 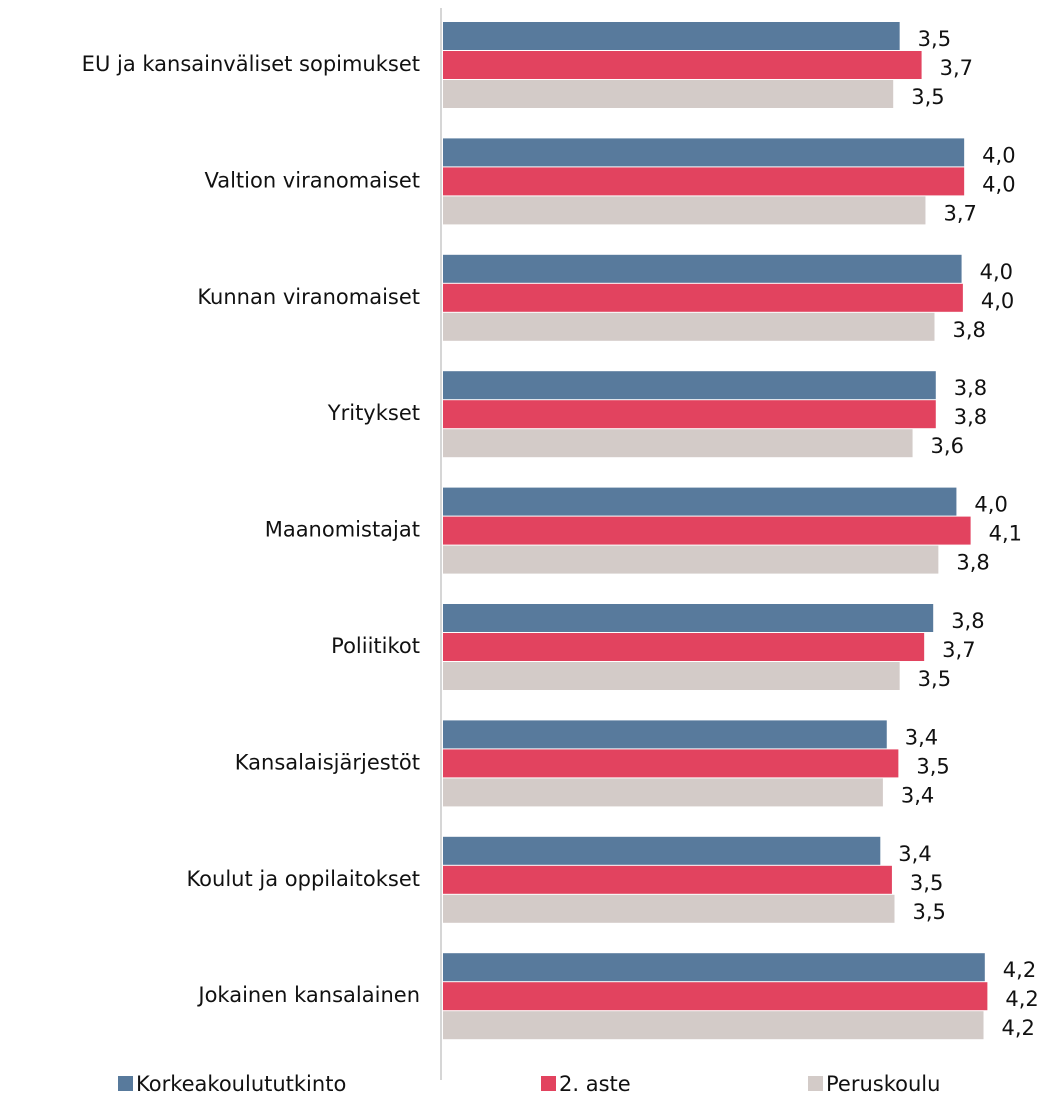 I want to click on category-label: EU ja kansainväliset sopimukset, so click(x=251, y=64).